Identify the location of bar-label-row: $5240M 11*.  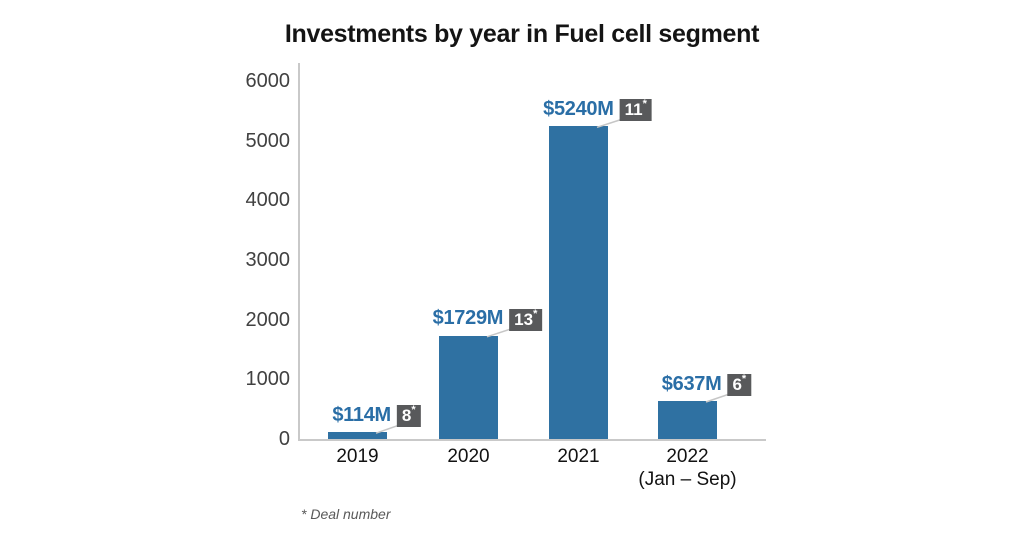
(597, 109).